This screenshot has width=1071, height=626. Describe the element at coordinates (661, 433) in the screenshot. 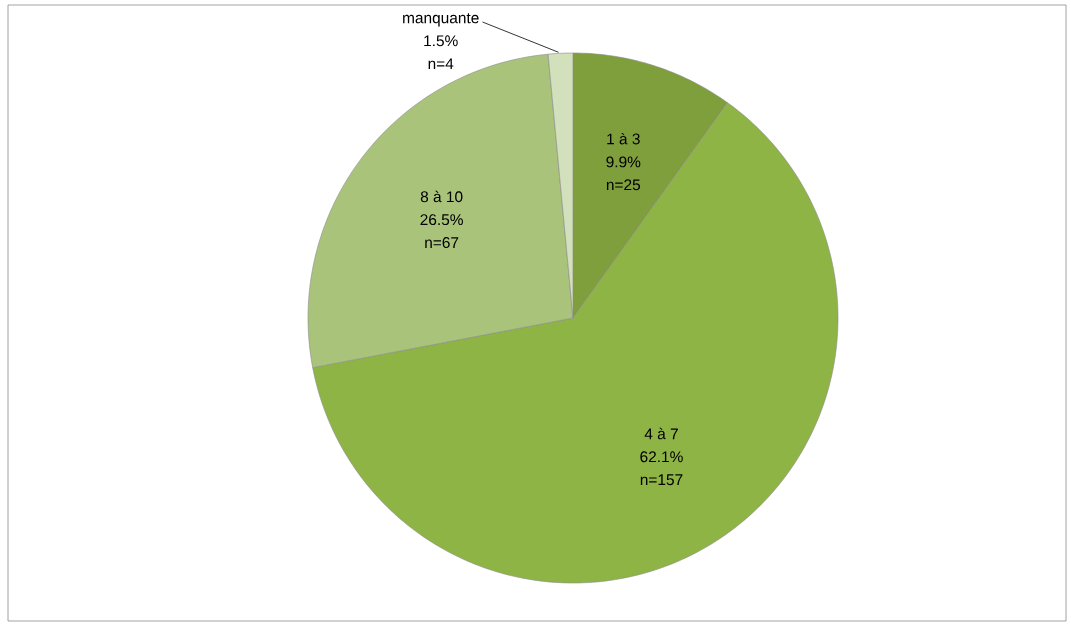

I see `slice-label: 4 à 7` at that location.